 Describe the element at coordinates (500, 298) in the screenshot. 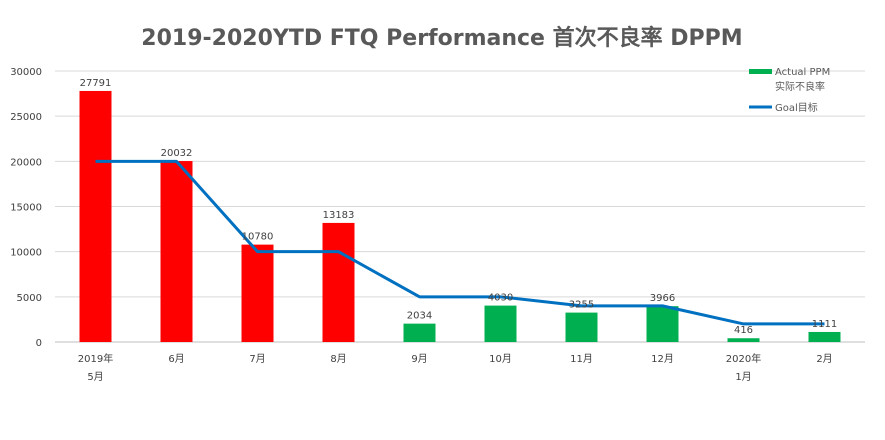

I see `data-label: 4030` at that location.